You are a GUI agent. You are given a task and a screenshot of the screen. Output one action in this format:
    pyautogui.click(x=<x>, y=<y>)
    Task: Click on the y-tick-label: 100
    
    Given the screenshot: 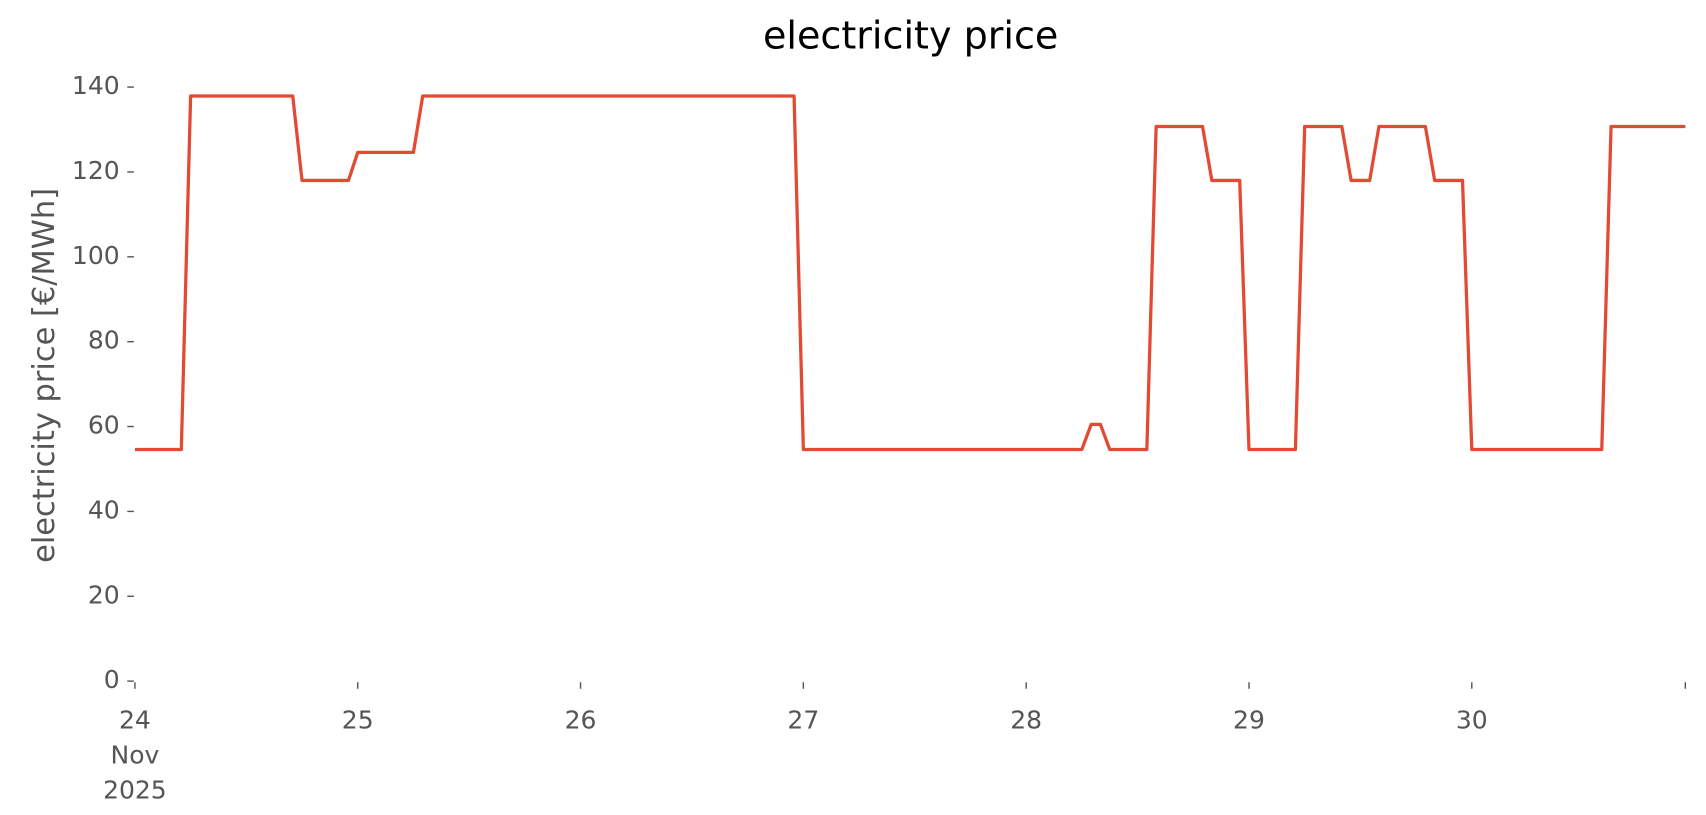 What is the action you would take?
    pyautogui.click(x=96, y=255)
    